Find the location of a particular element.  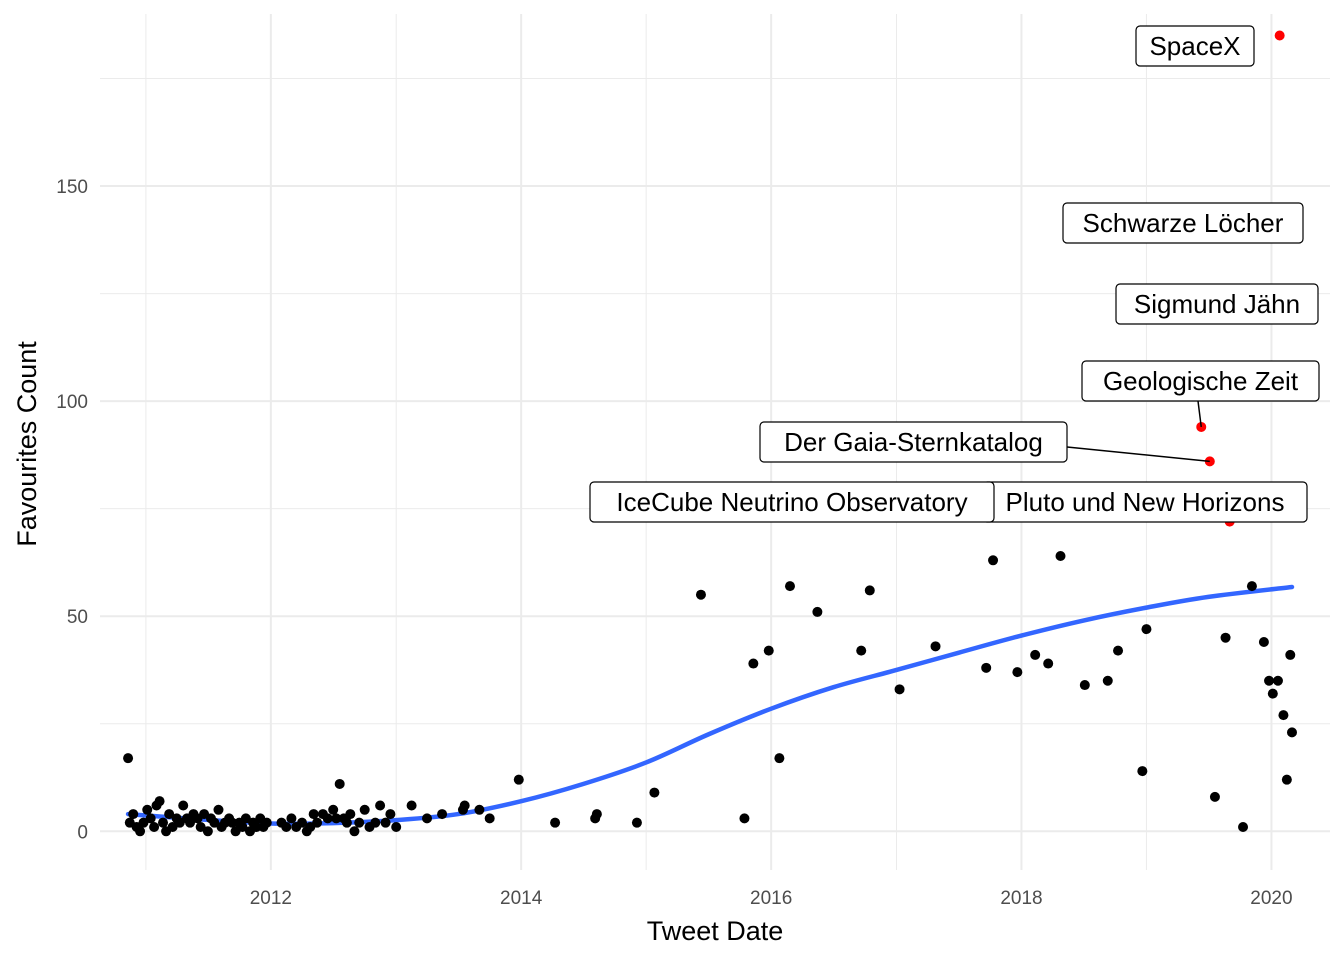

highlighted-point is located at coordinates (1279, 35).